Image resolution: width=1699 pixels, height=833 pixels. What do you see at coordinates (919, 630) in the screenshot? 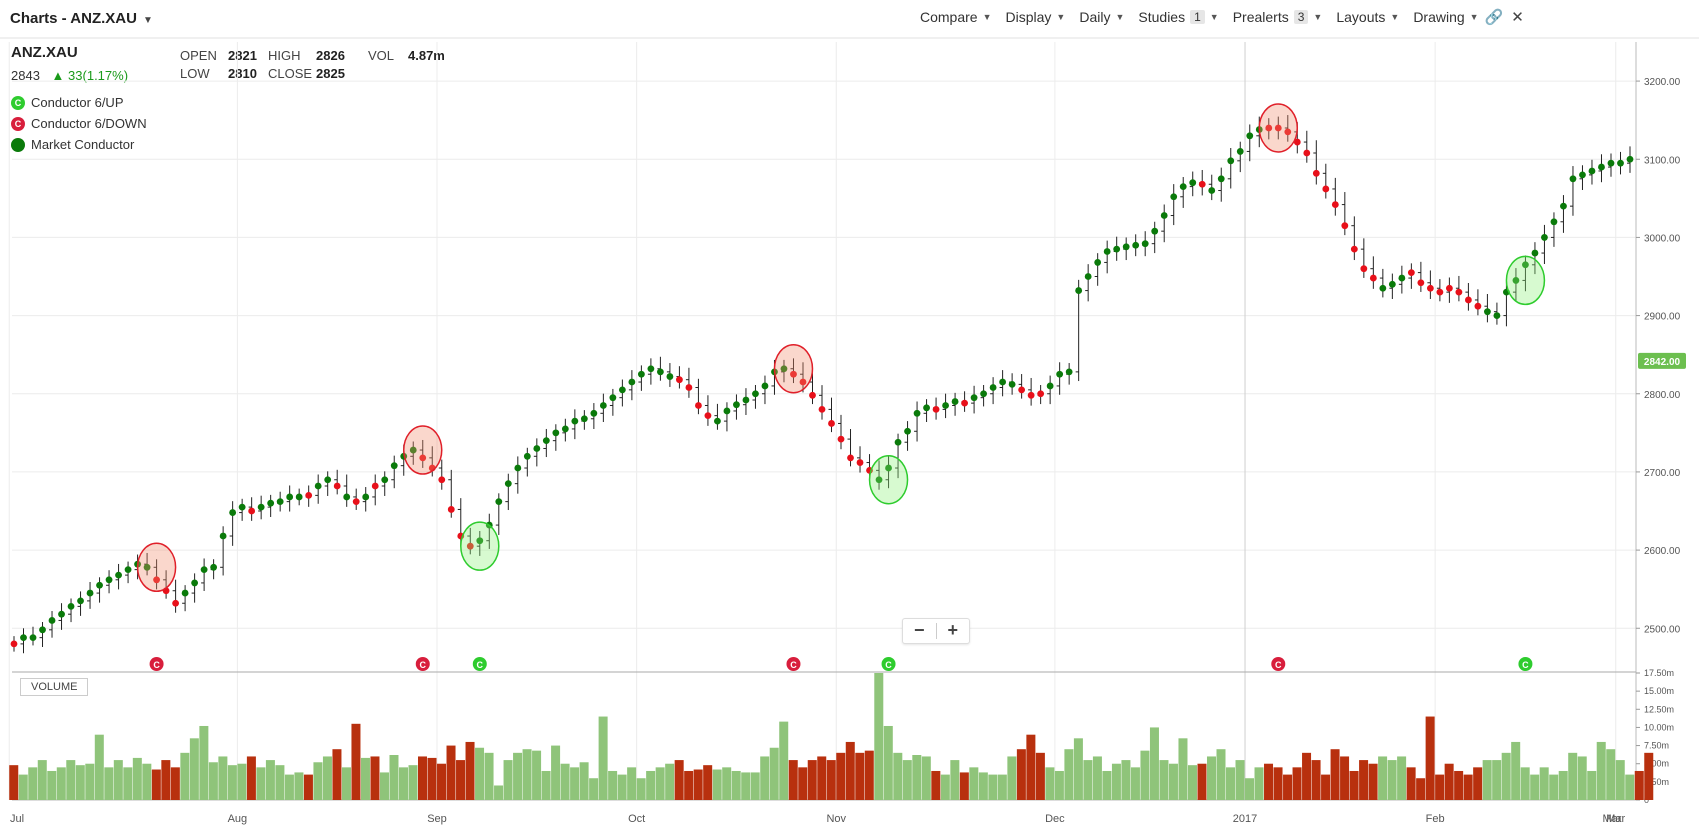
I see `zoom-out-button: −` at bounding box center [919, 630].